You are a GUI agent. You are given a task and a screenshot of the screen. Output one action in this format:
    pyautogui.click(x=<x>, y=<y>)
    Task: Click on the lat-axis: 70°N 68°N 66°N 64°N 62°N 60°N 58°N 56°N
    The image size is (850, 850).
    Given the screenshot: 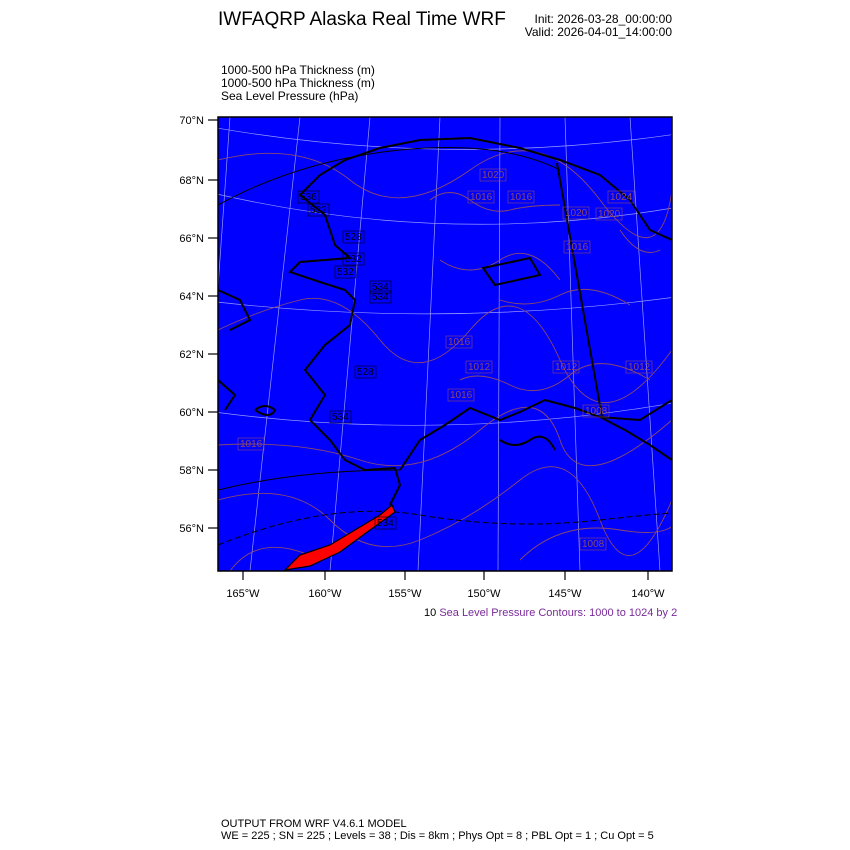 What is the action you would take?
    pyautogui.click(x=198, y=325)
    